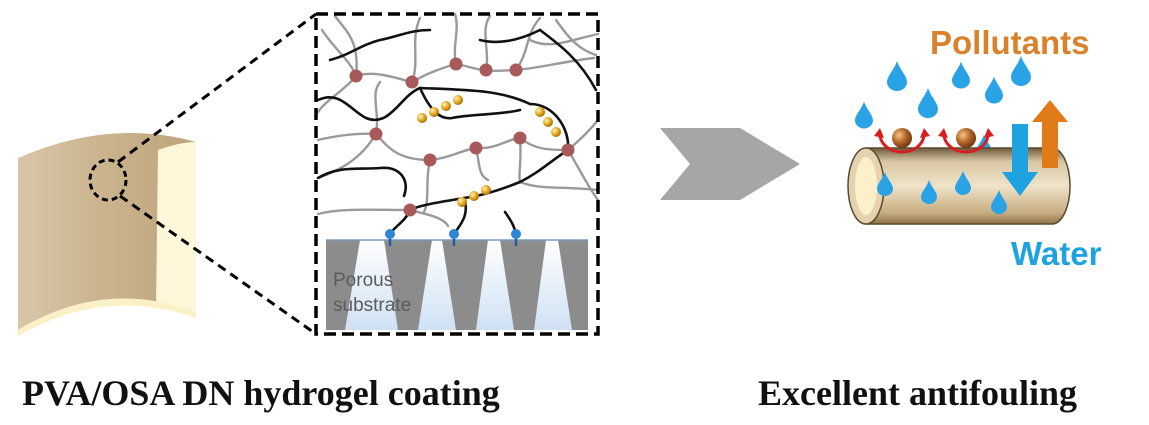 This screenshot has width=1149, height=425. Describe the element at coordinates (1050, 134) in the screenshot. I see `up-arrow-icon` at that location.